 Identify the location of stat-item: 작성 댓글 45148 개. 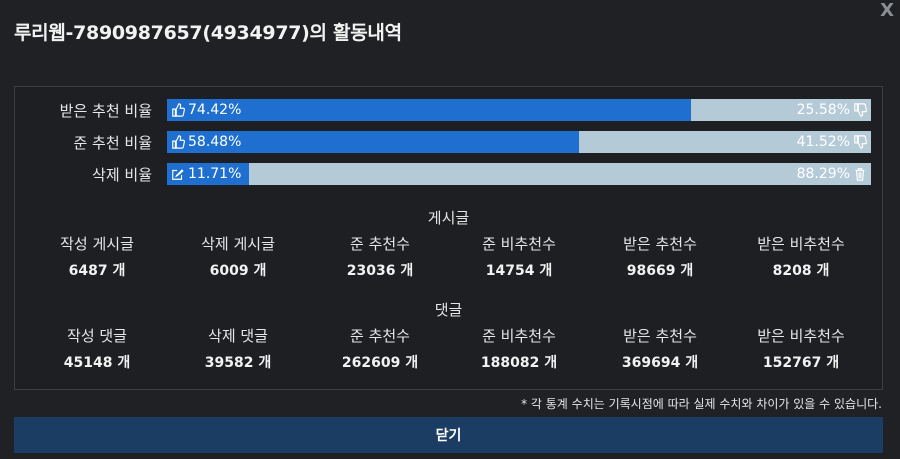
(97, 348).